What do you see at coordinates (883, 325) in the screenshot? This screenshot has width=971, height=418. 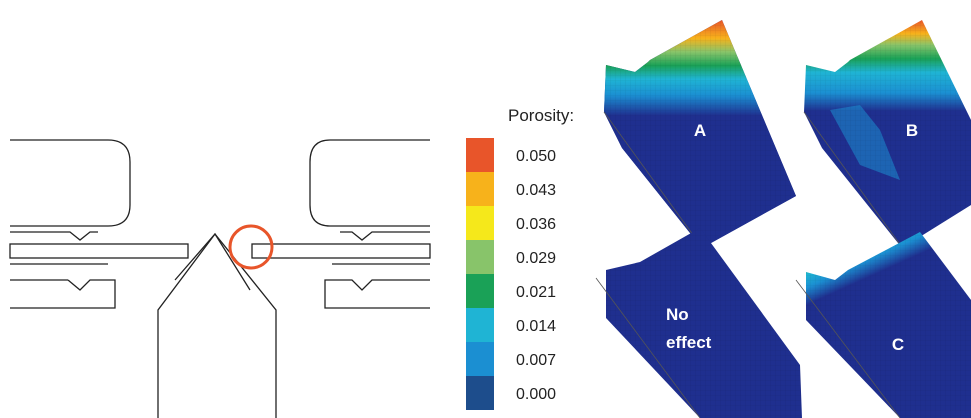 I see `panel-c: C` at bounding box center [883, 325].